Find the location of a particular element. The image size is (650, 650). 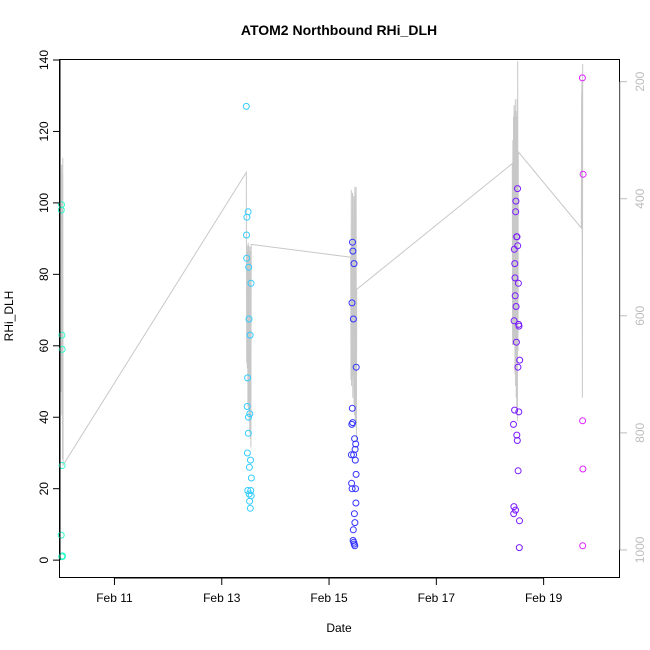

x-tick-label: Feb 19 is located at coordinates (544, 598).